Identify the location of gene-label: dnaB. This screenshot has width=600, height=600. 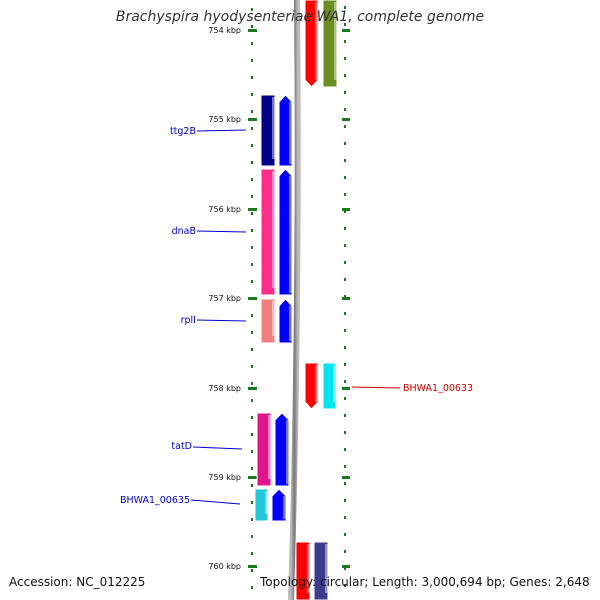
(184, 231).